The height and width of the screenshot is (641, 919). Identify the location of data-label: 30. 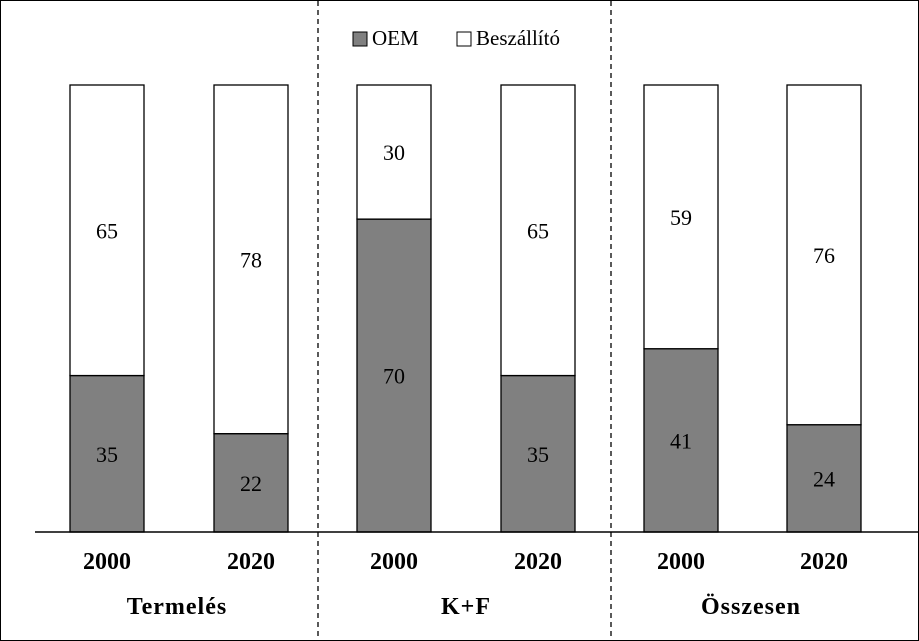
(394, 152).